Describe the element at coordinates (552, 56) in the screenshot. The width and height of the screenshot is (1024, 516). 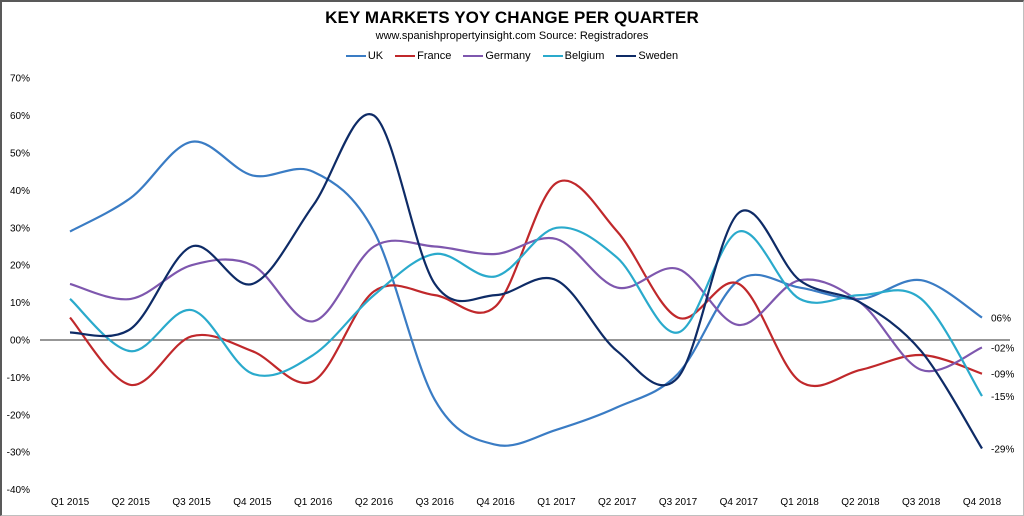
I see `legend-swatch-belgium` at that location.